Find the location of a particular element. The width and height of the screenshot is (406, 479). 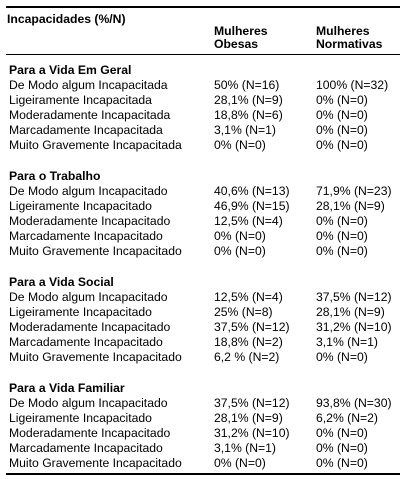

row-label: Marcadamente Incapacitada is located at coordinates (86, 130).